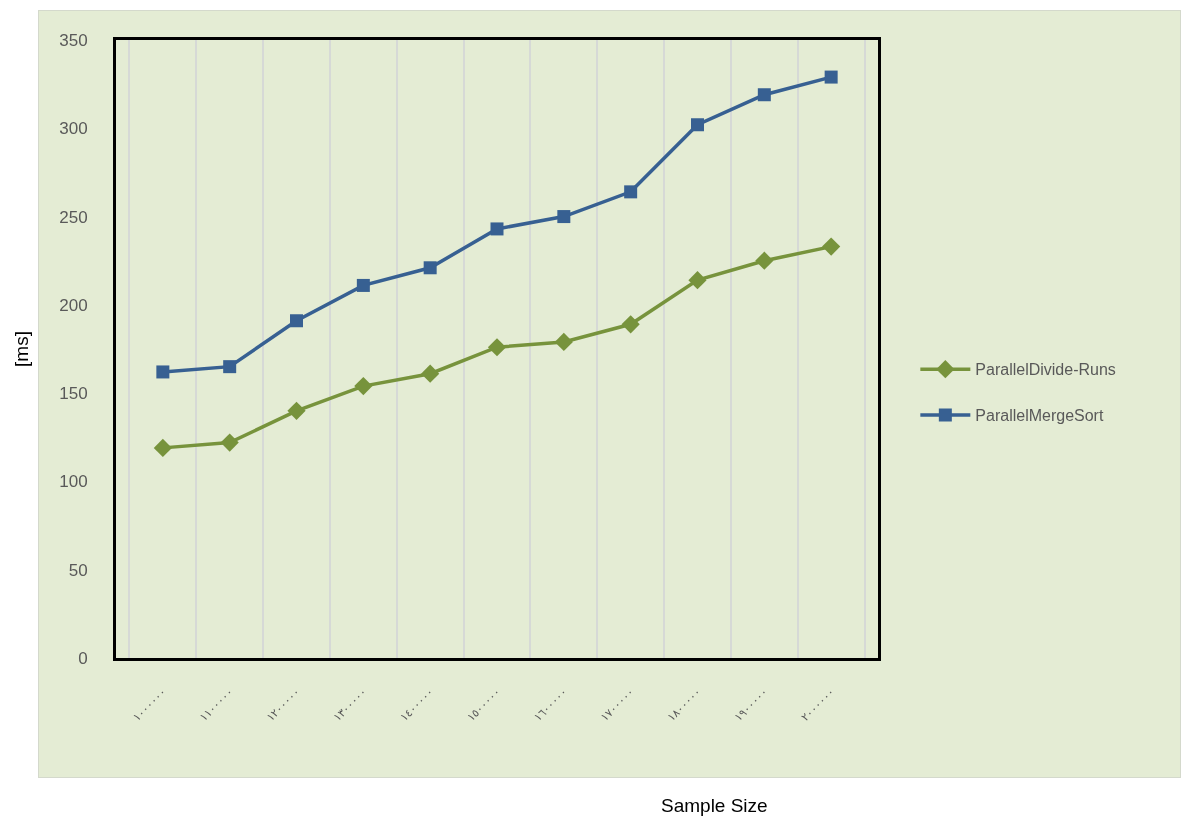  What do you see at coordinates (350, 704) in the screenshot?
I see `x-tick-label: ١٣٠٠٠٠٠` at bounding box center [350, 704].